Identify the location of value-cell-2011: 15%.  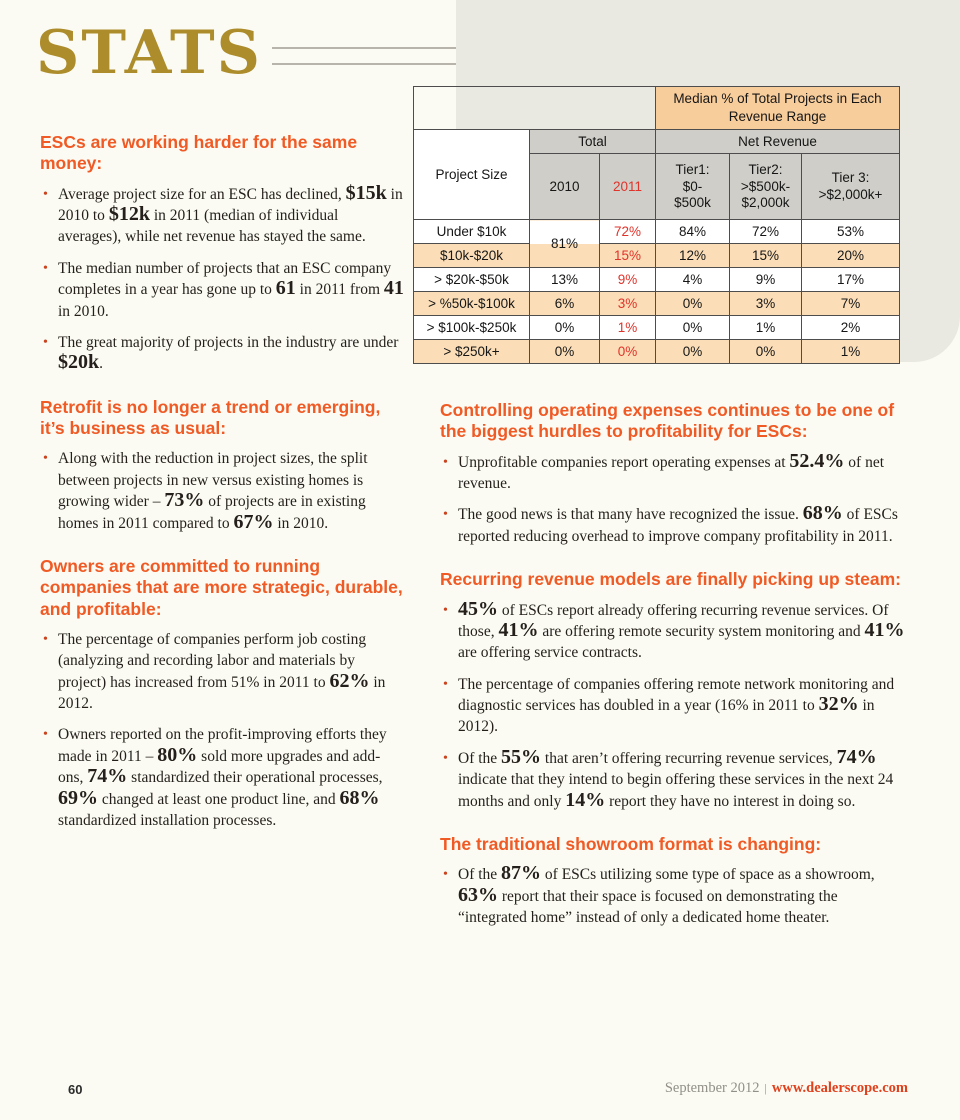
(627, 256).